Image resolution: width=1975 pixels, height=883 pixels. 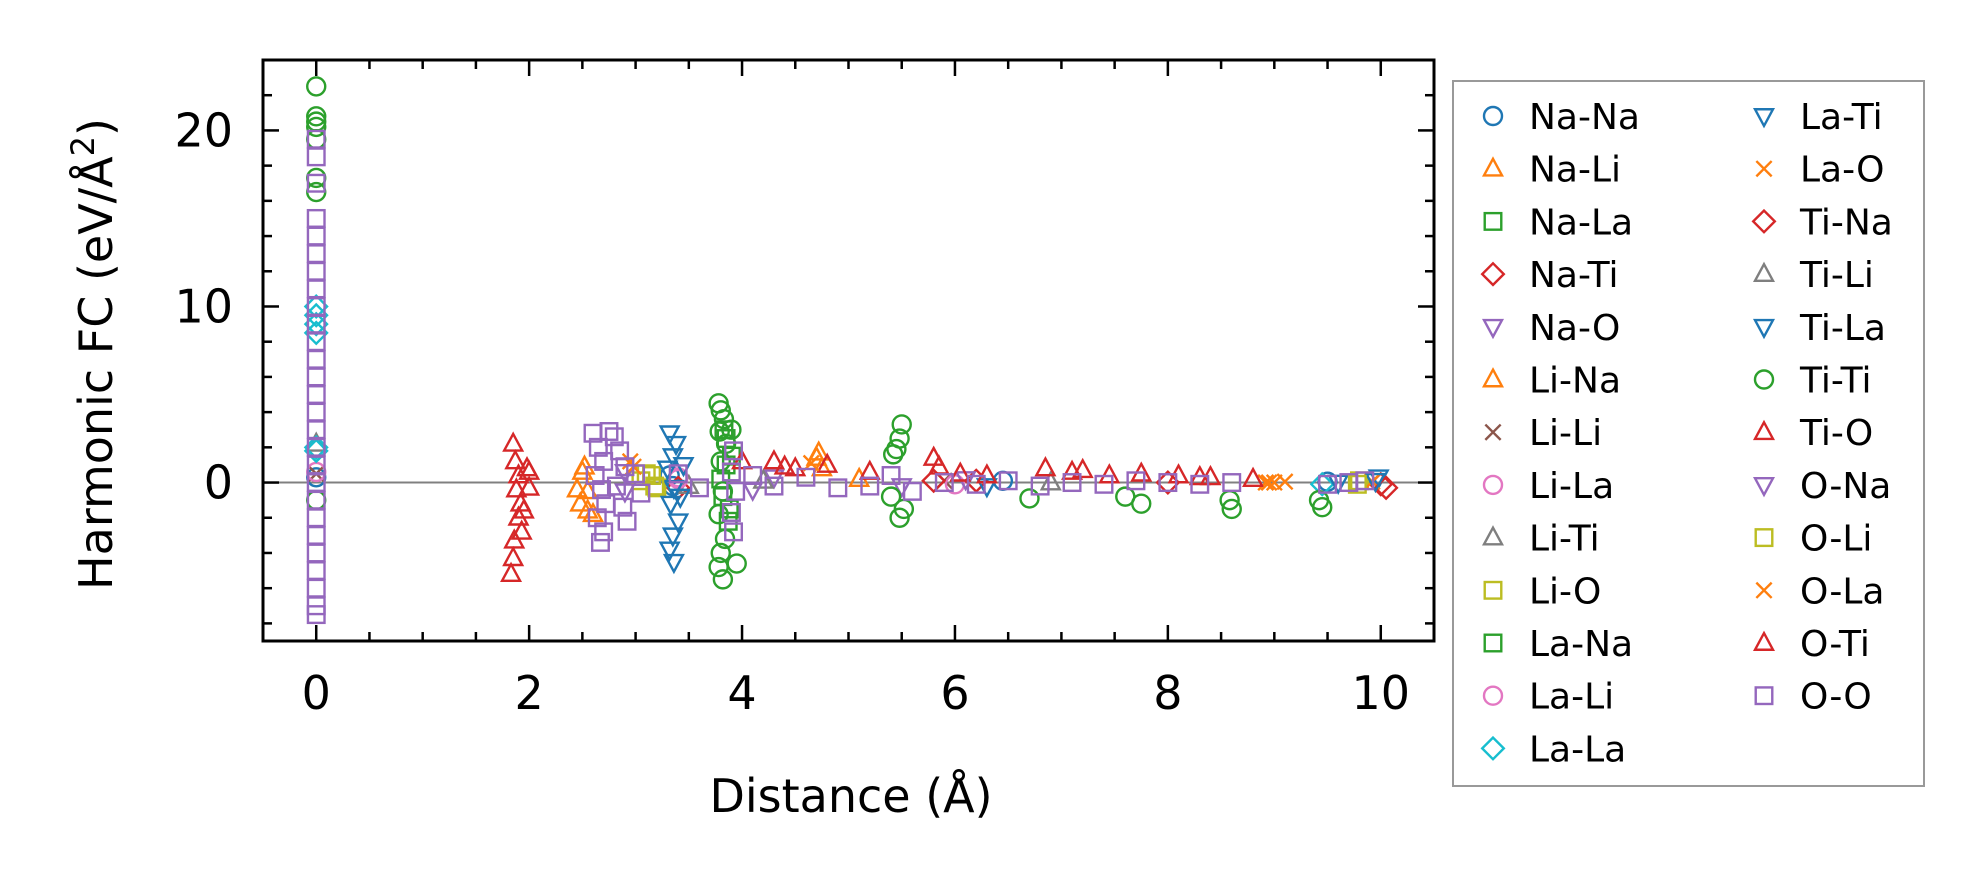 I want to click on legend-entry: Li-Li, so click(x=1543, y=433).